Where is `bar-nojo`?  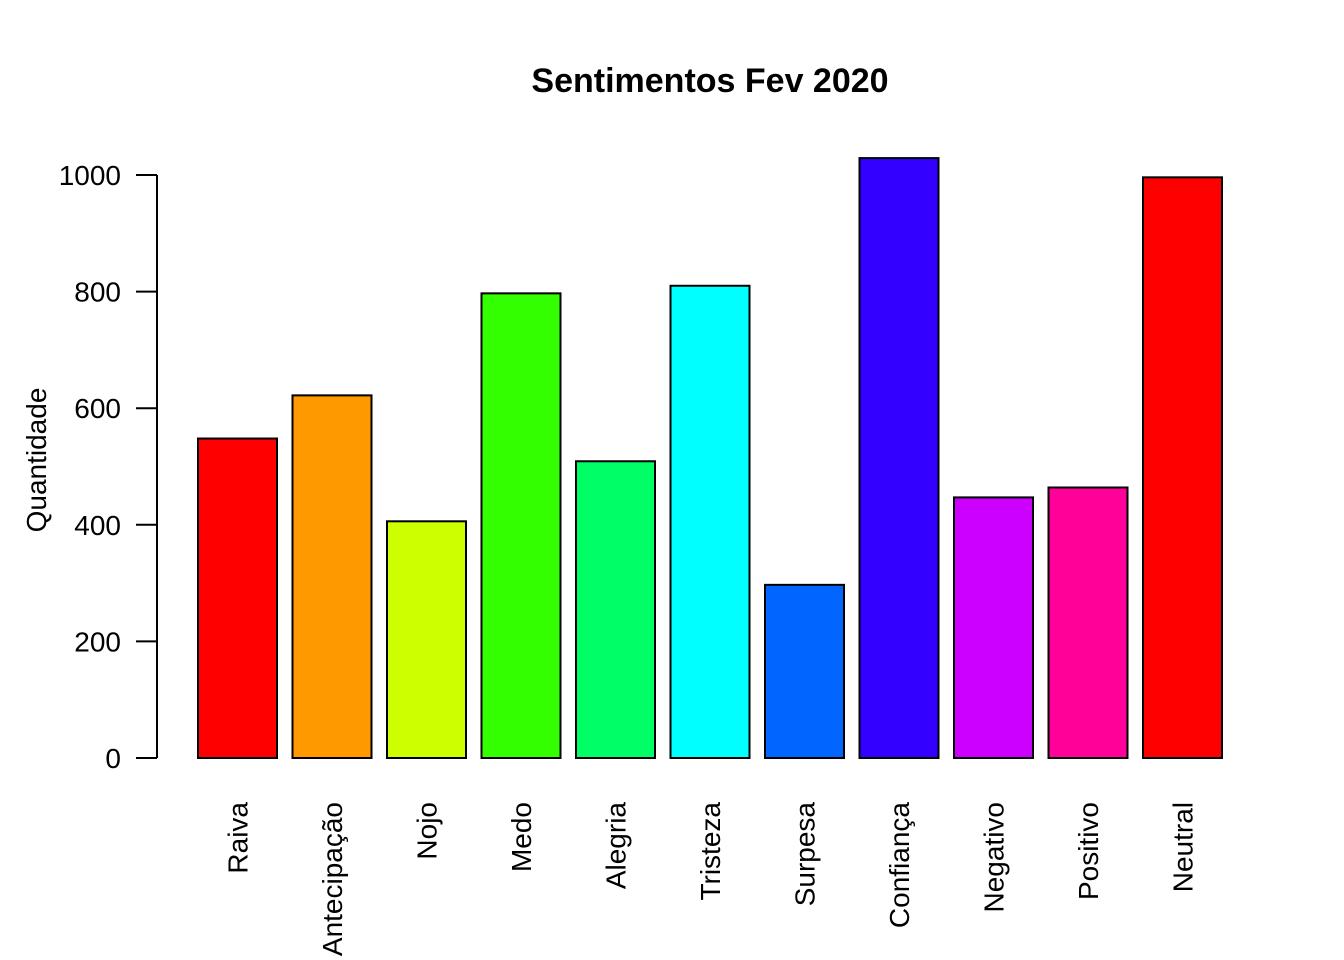 bar-nojo is located at coordinates (426, 639).